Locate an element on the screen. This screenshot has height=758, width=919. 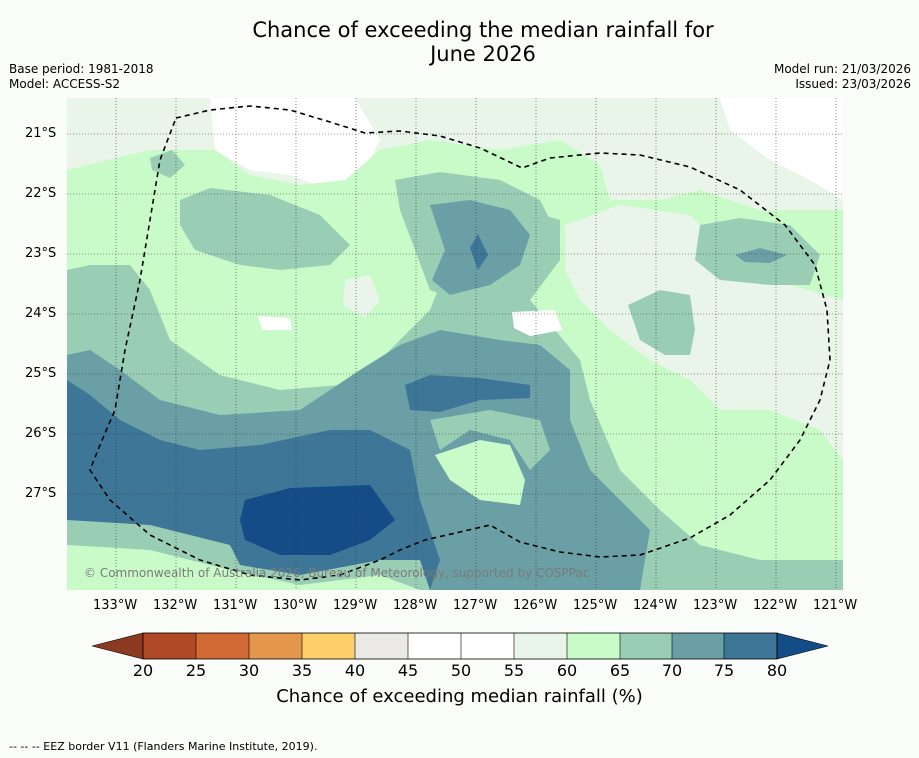
contour-60-65-bottom-edge is located at coordinates (243, 567).